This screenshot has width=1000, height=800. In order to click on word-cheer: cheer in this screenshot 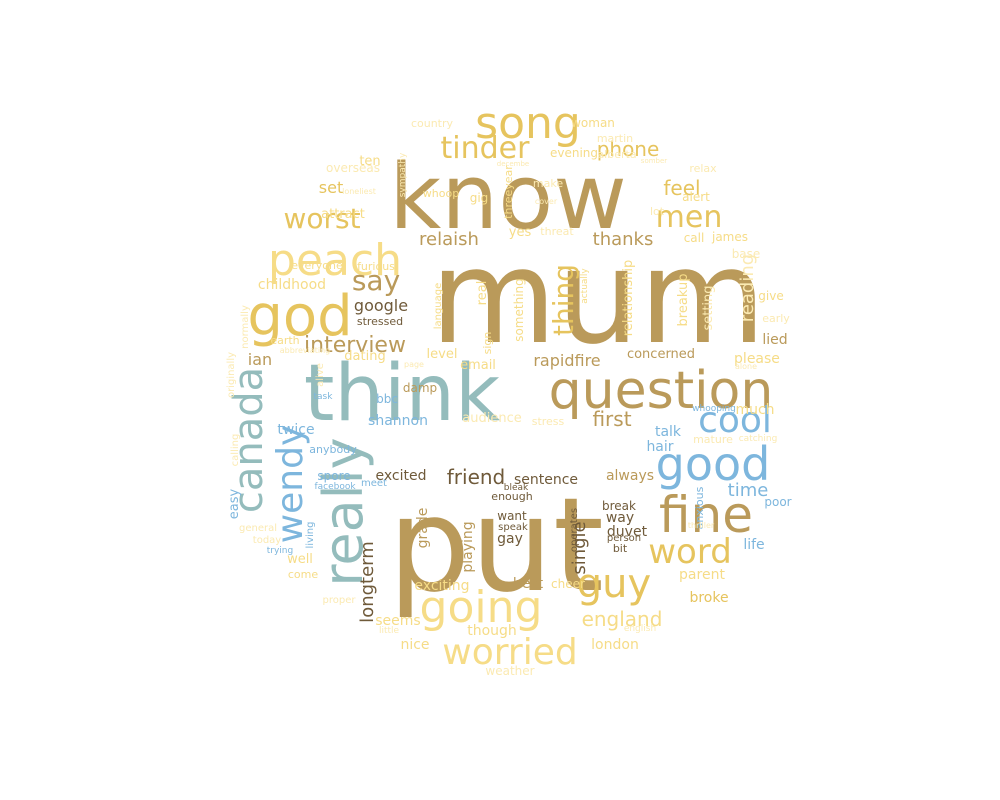, I will do `click(568, 584)`.